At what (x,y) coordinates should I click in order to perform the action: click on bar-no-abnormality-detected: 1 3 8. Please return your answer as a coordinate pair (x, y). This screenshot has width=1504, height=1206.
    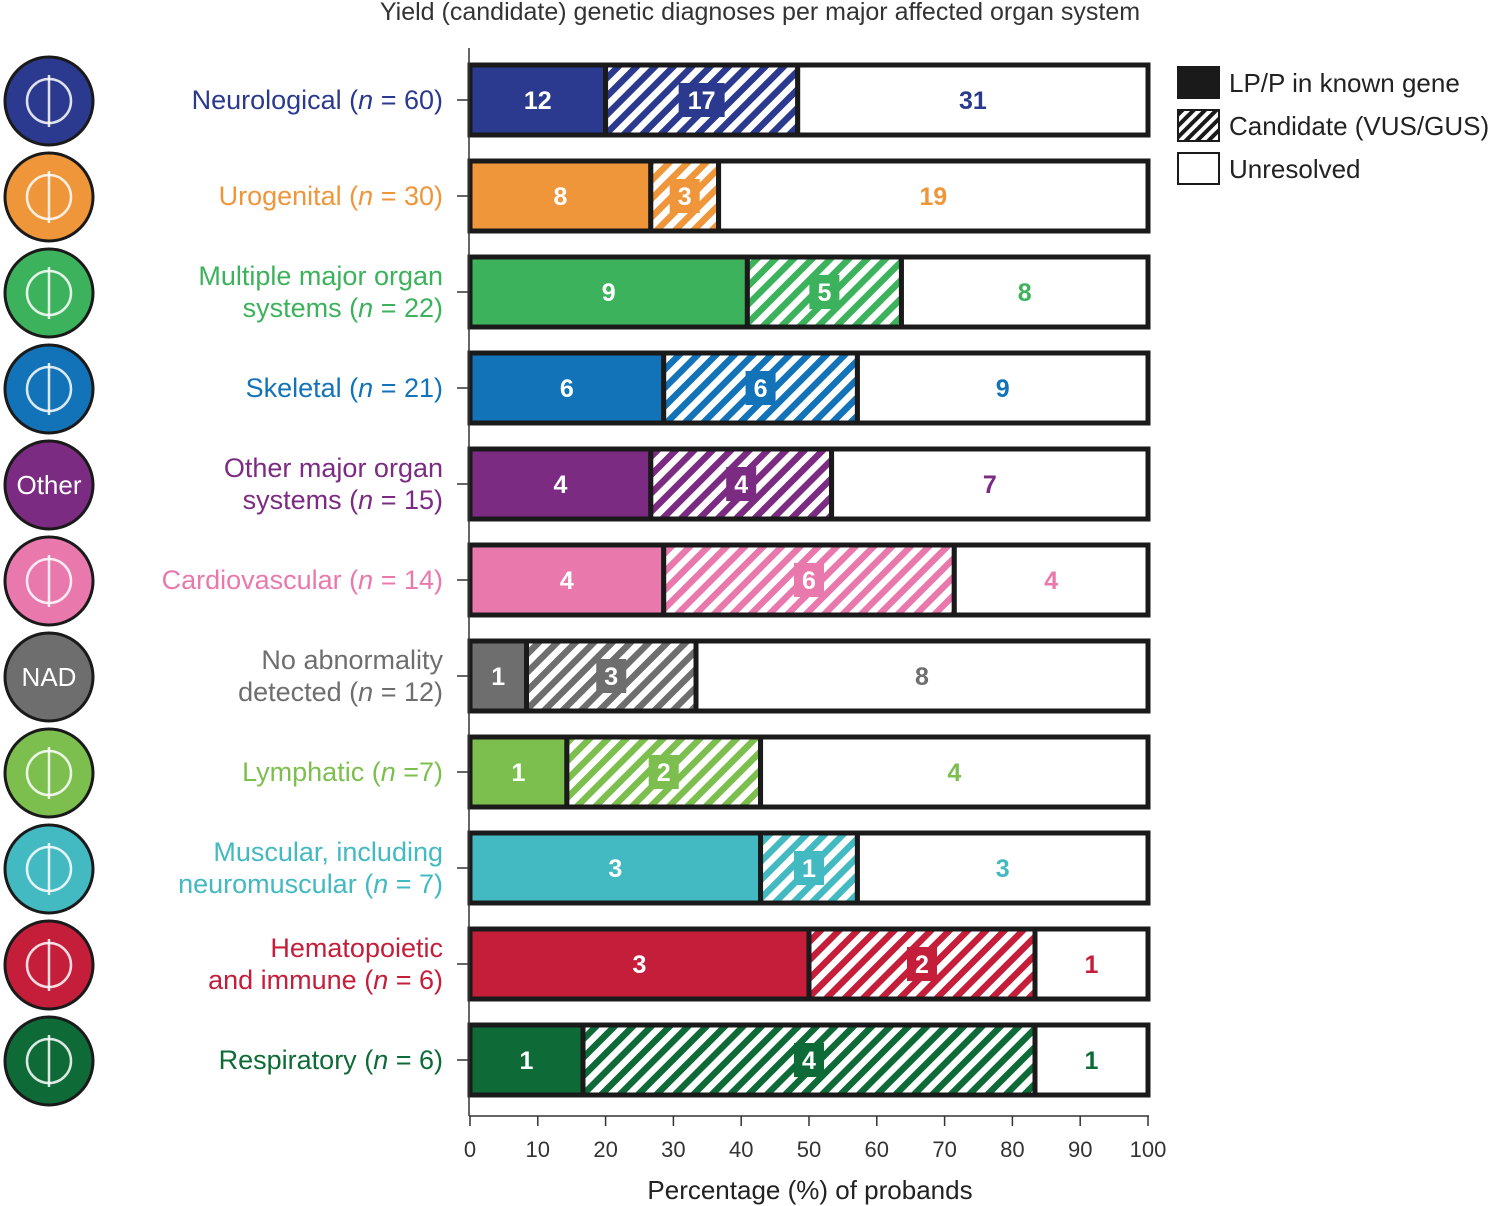
    Looking at the image, I should click on (809, 676).